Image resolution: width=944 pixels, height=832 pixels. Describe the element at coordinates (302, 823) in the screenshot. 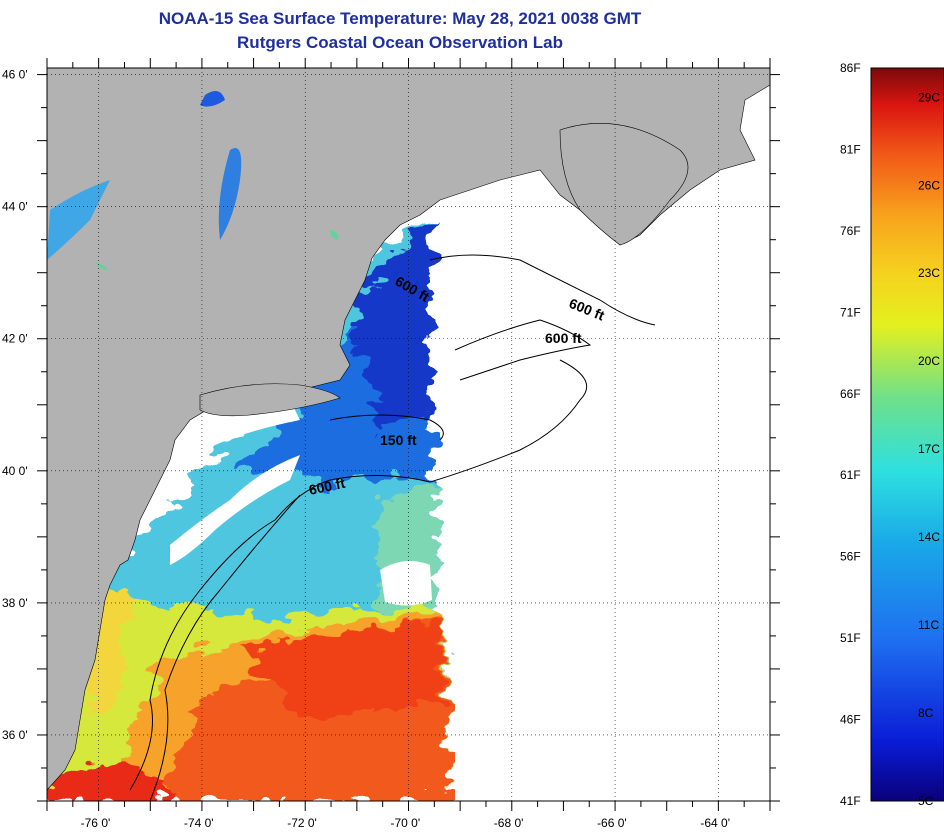

I see `lon-label: -72 0'` at that location.